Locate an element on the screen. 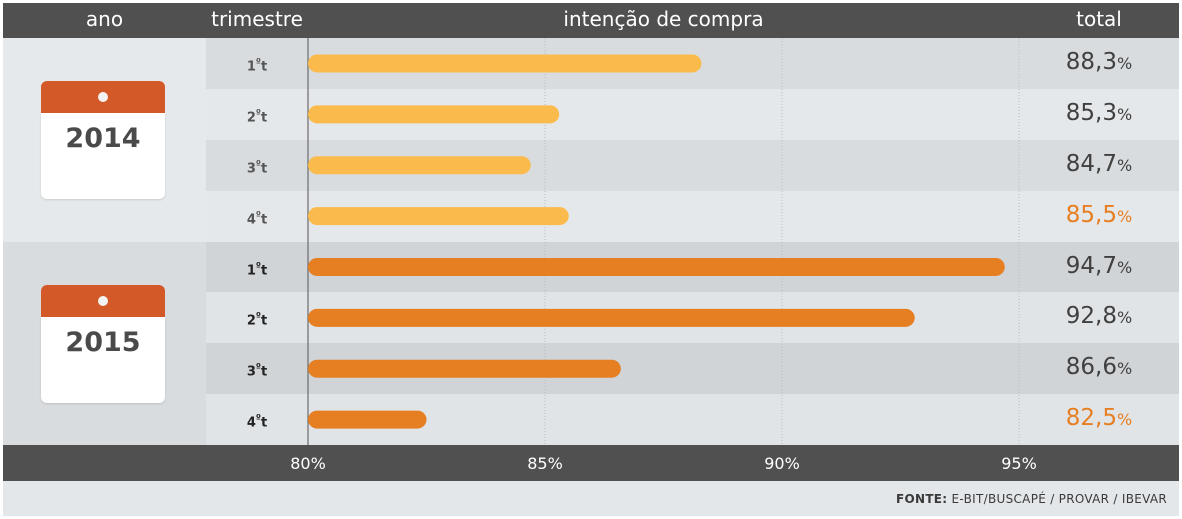 This screenshot has height=519, width=1182. year-label-2014: 2014 is located at coordinates (103, 138).